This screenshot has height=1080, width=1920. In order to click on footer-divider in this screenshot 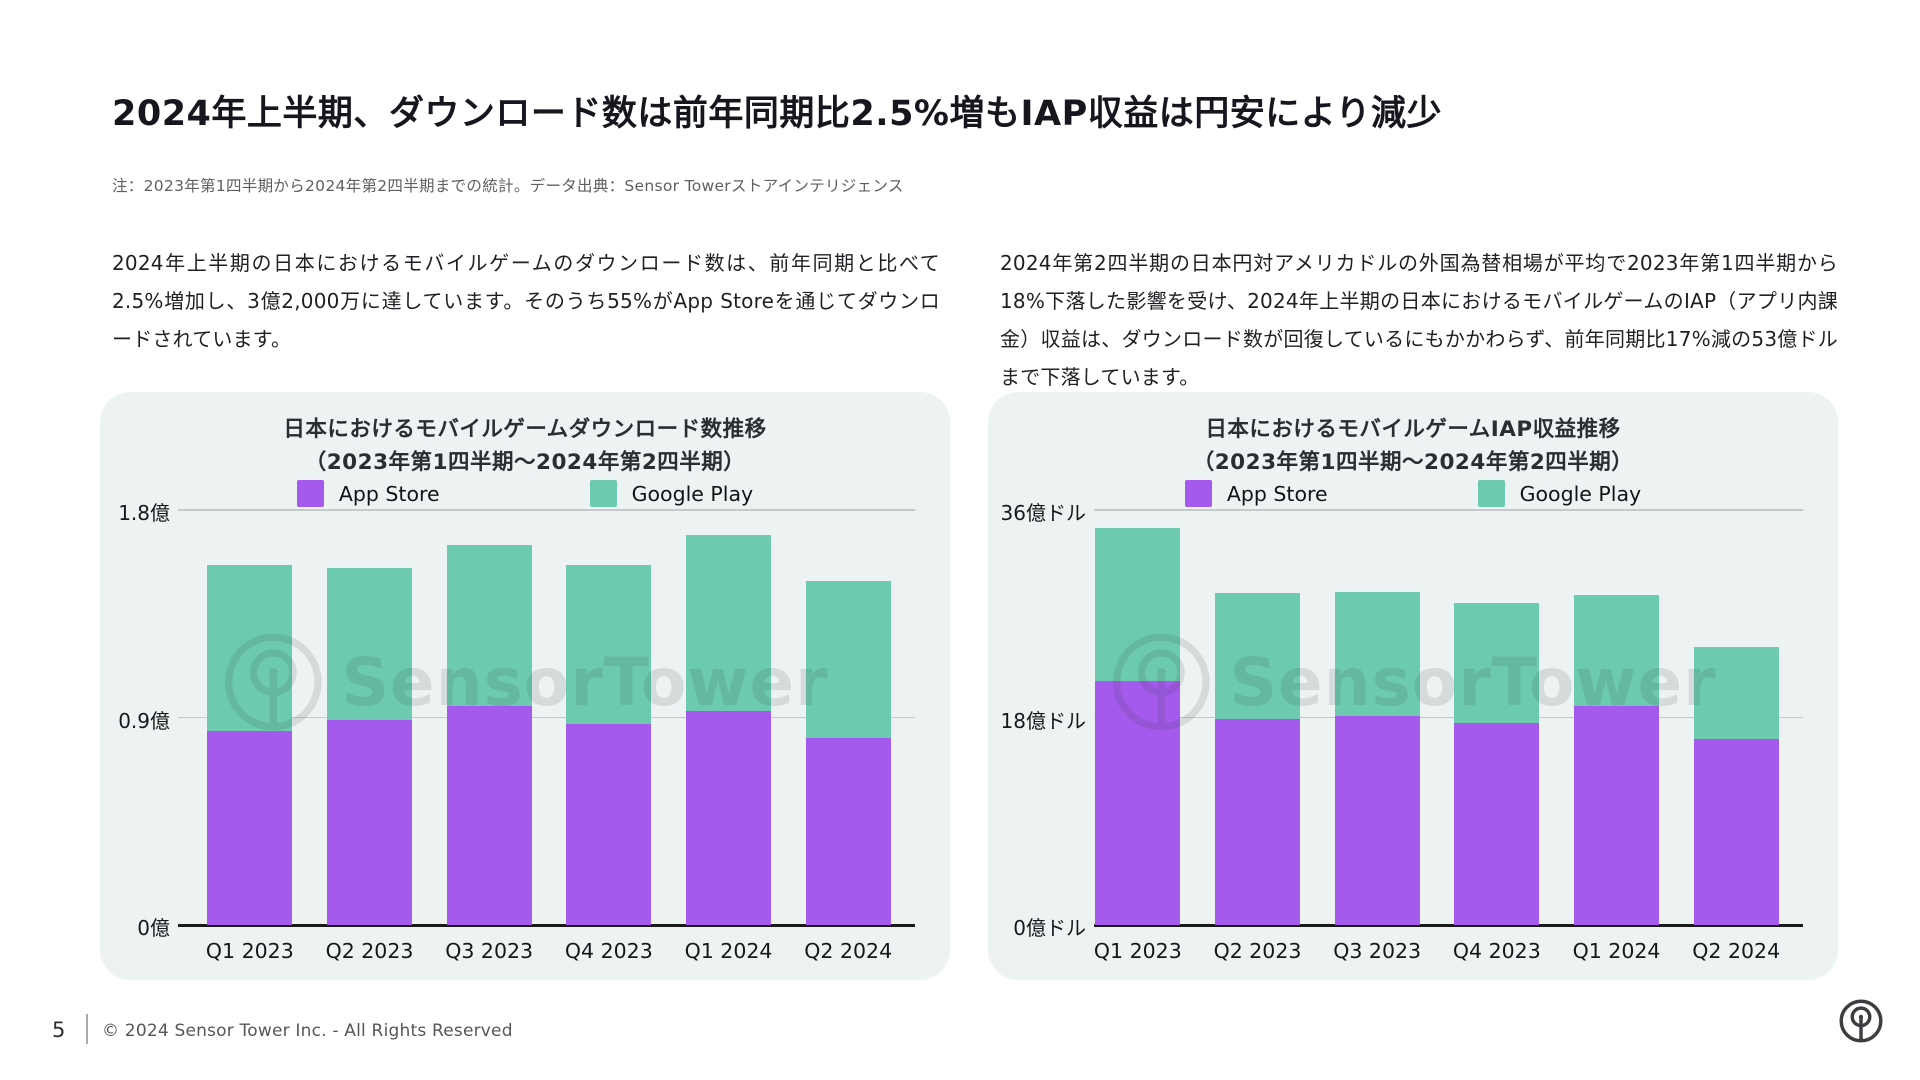, I will do `click(87, 1029)`.